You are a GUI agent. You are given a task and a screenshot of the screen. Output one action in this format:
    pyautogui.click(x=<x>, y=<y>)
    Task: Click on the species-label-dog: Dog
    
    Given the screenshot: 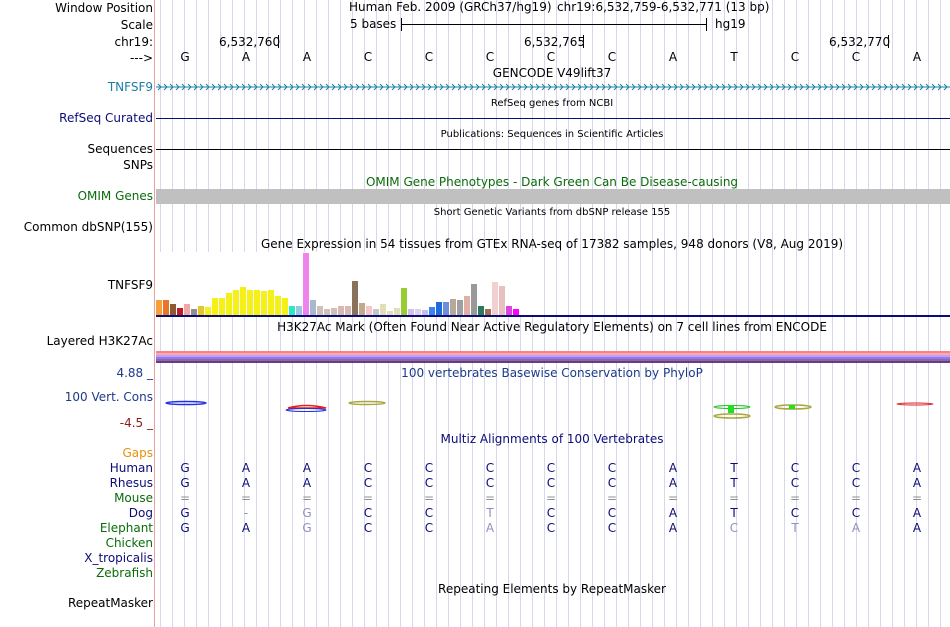 What is the action you would take?
    pyautogui.click(x=140, y=513)
    